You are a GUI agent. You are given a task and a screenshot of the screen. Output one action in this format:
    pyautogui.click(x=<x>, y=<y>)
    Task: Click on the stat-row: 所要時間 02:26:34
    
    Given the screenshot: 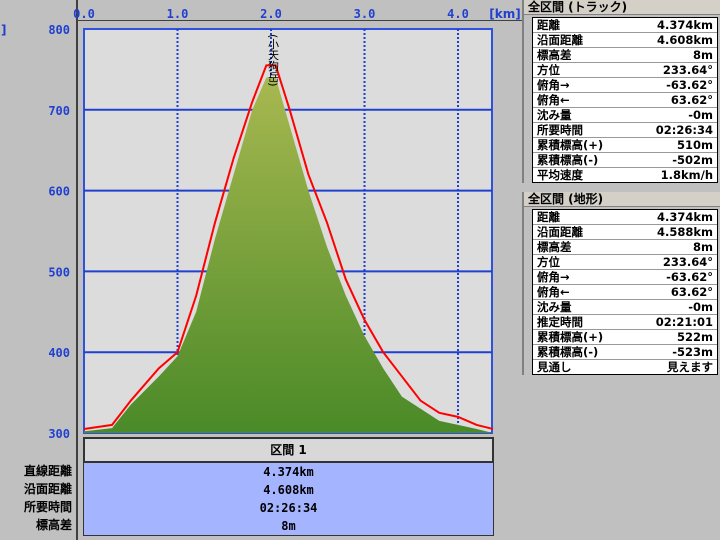 What is the action you would take?
    pyautogui.click(x=625, y=130)
    